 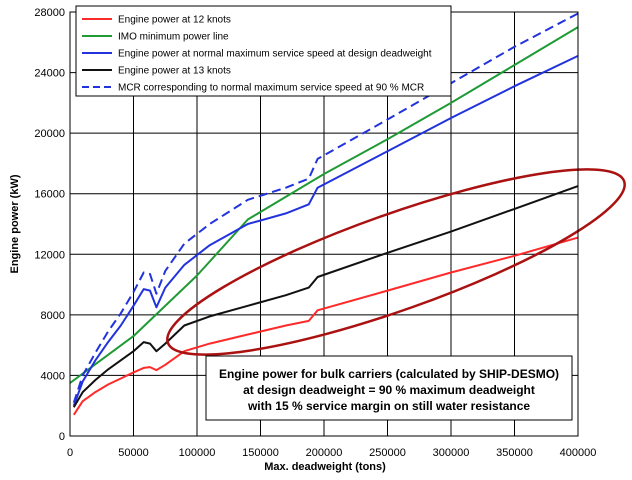 I want to click on annotation-frame, so click(x=389, y=388).